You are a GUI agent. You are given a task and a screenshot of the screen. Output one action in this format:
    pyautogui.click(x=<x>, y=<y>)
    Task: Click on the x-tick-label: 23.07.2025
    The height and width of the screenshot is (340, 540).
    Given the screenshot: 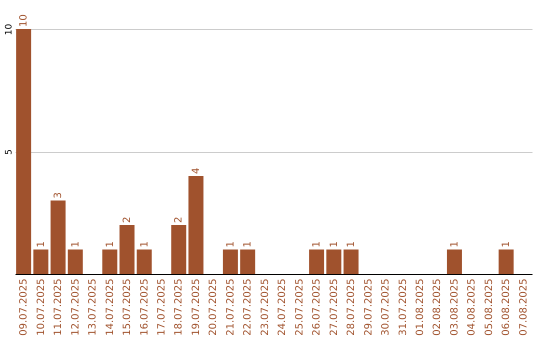 What is the action you would take?
    pyautogui.click(x=265, y=307)
    